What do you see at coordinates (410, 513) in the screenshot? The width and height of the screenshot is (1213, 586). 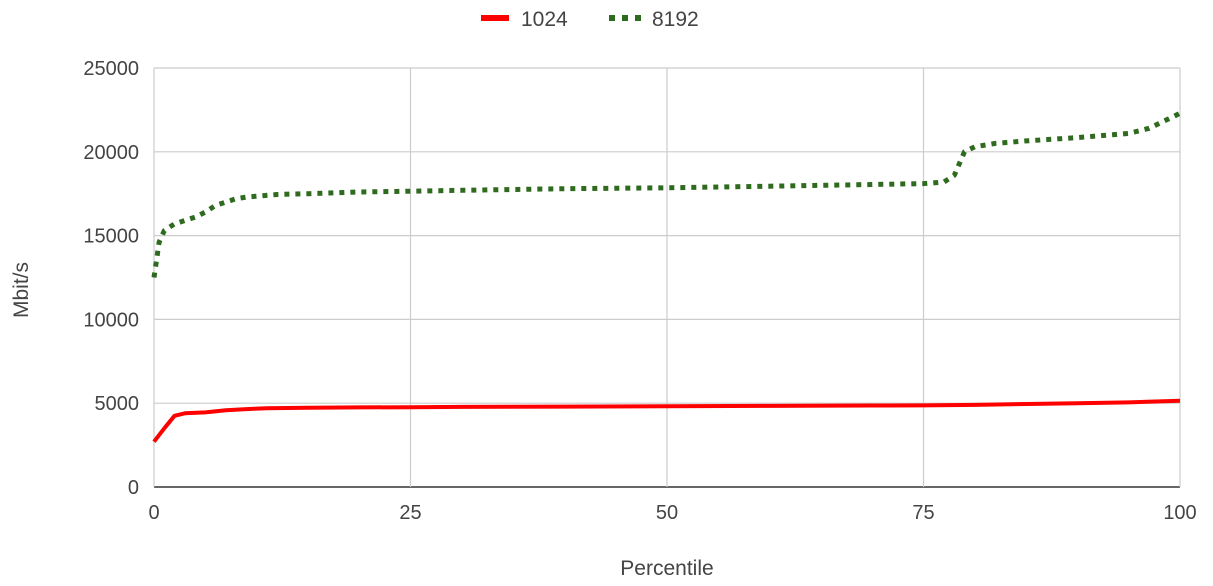 I see `x-tick-label-25: 25` at bounding box center [410, 513].